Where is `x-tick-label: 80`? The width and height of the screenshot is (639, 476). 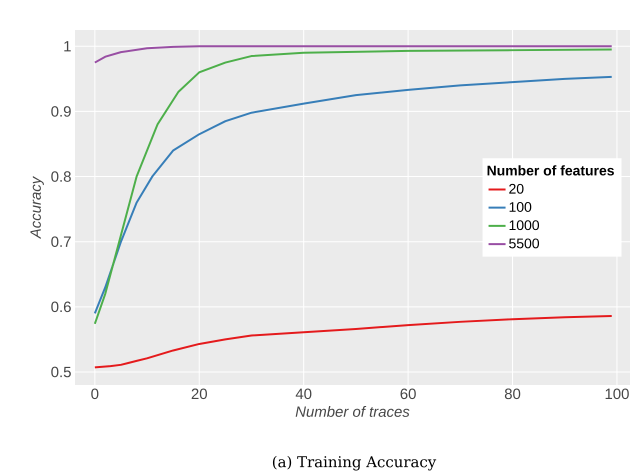
x-tick-label: 80 is located at coordinates (512, 394).